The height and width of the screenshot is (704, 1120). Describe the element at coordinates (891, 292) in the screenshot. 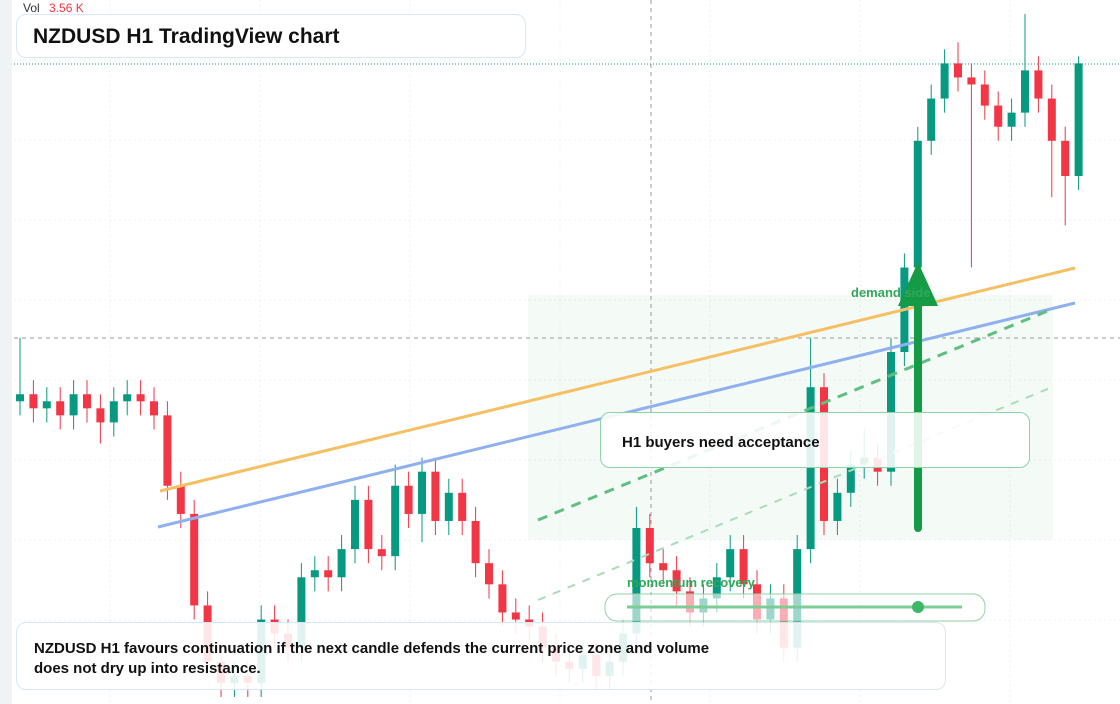

I see `annotation: demand side` at that location.